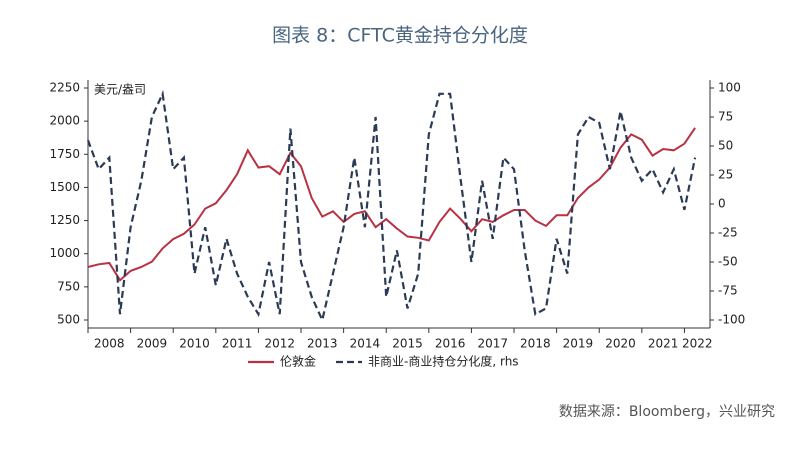 Image resolution: width=800 pixels, height=453 pixels. What do you see at coordinates (109, 344) in the screenshot?
I see `x-tick-label: 2008` at bounding box center [109, 344].